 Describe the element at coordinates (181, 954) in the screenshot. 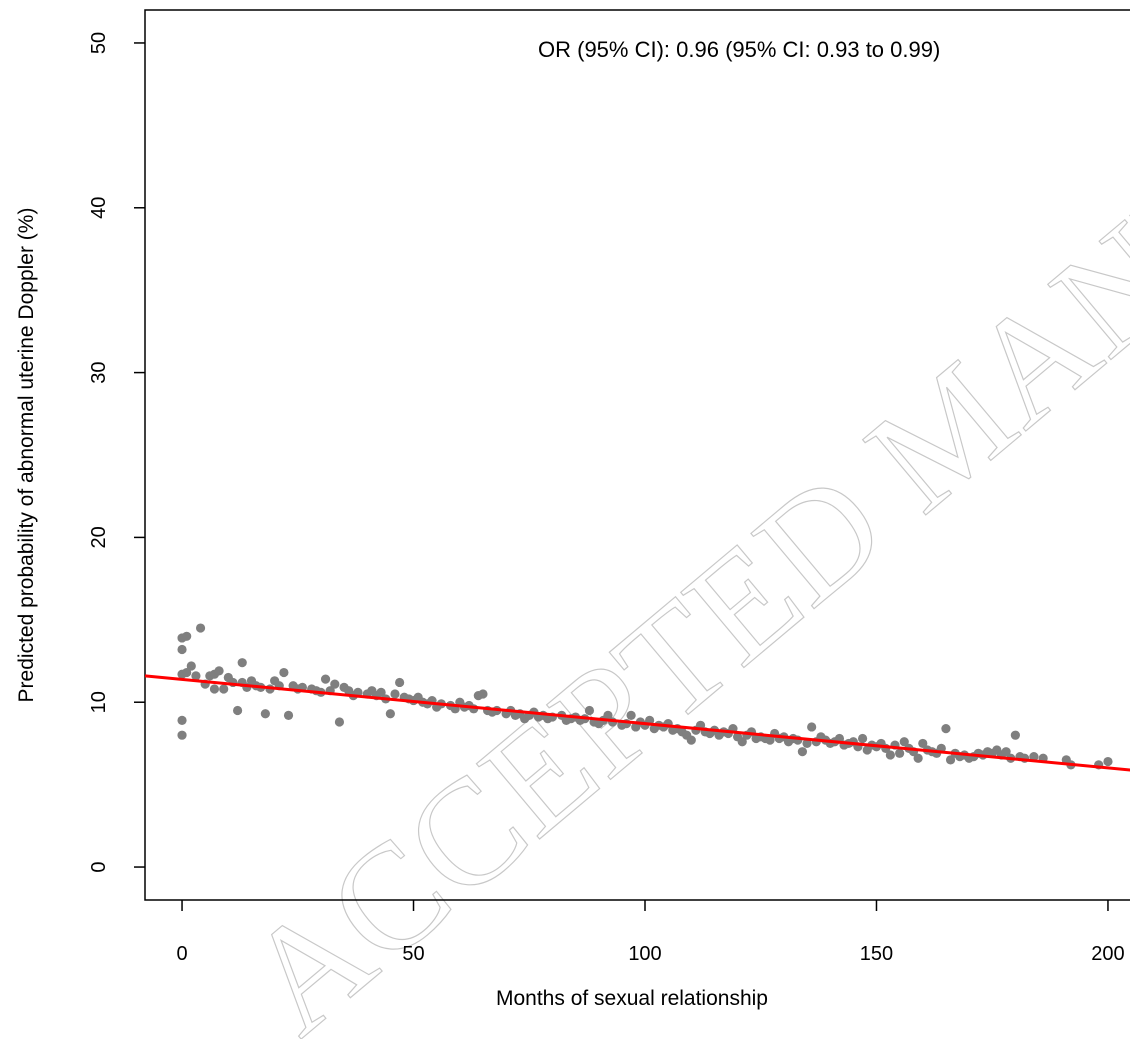

I see `x-tick-label: 0` at that location.